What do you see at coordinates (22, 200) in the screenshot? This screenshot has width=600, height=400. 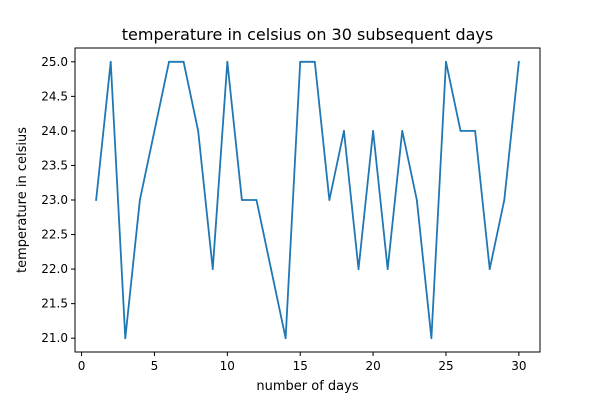 I see `y-axis-label: temperature in celsius` at bounding box center [22, 200].